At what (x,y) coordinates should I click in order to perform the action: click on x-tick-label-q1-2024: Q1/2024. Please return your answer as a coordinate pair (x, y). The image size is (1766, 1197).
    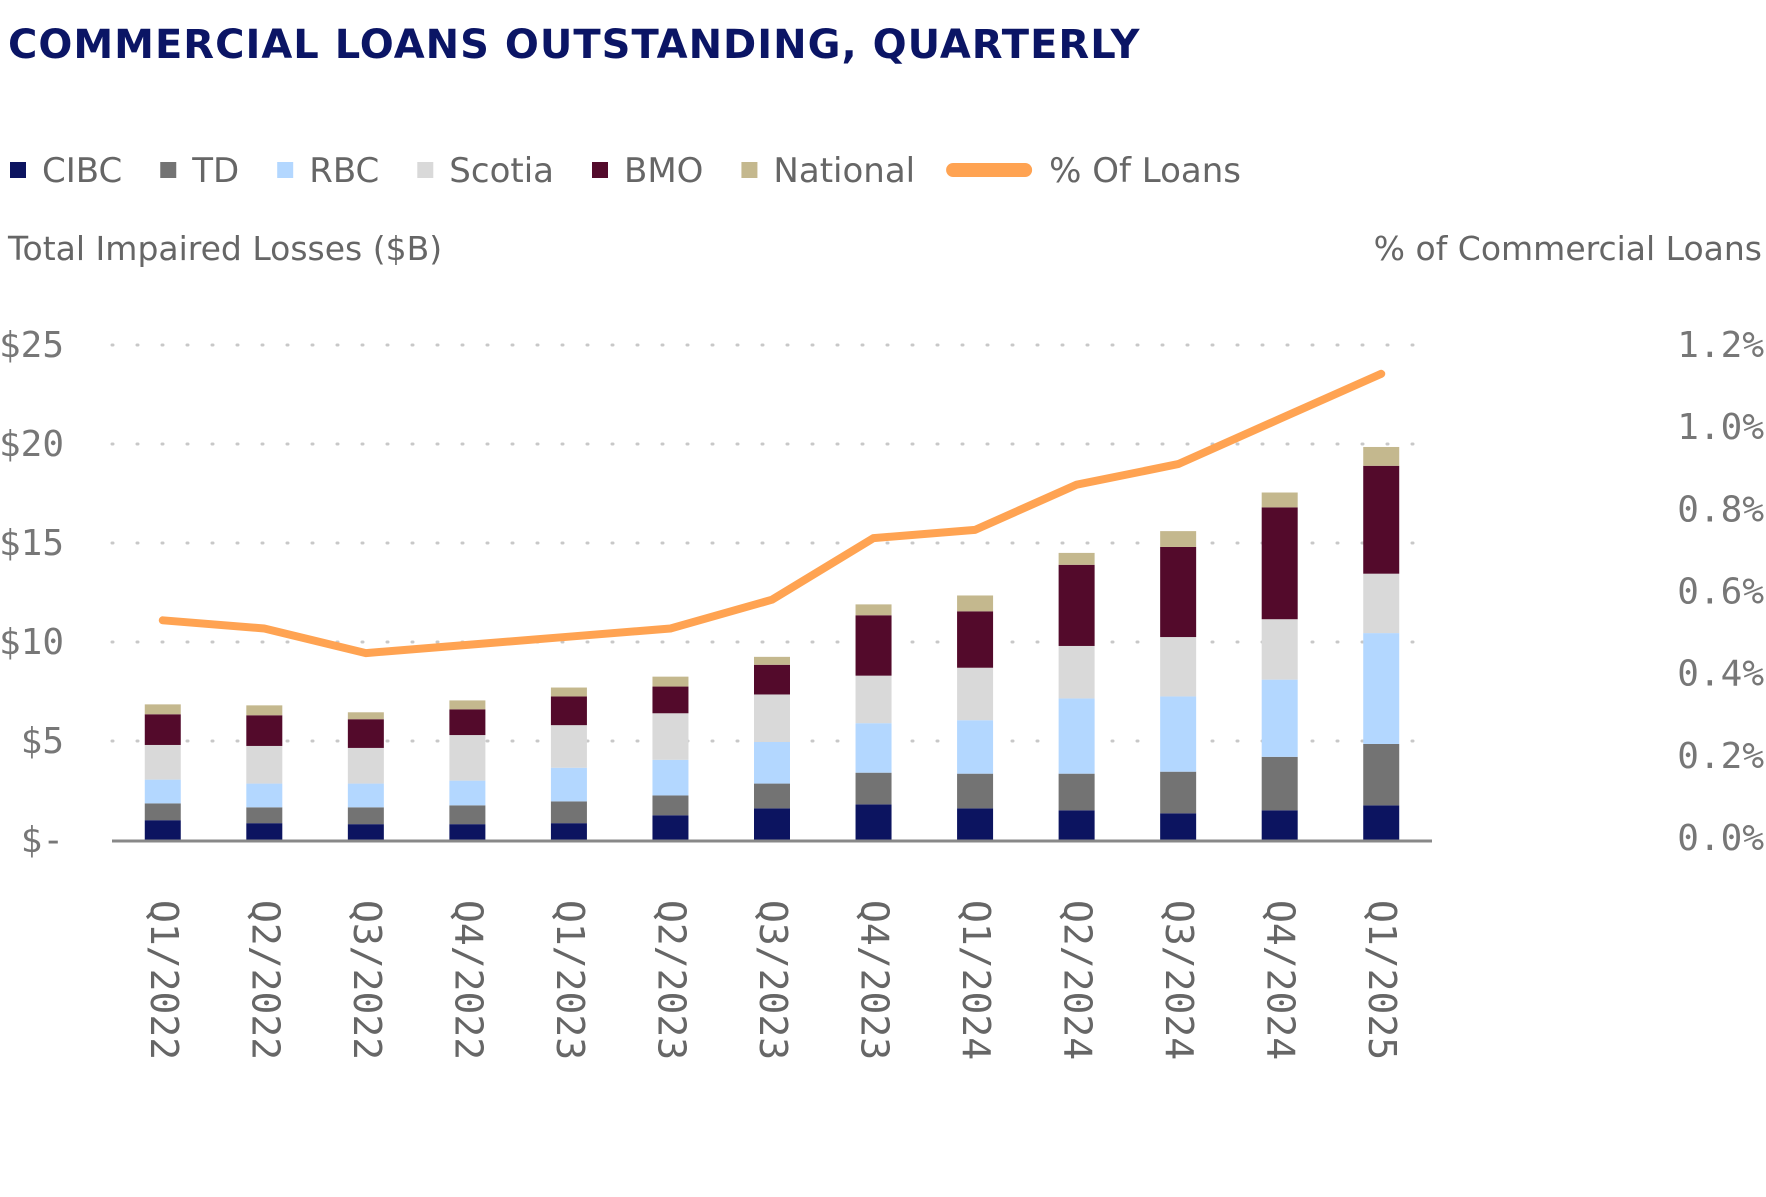
    Looking at the image, I should click on (976, 980).